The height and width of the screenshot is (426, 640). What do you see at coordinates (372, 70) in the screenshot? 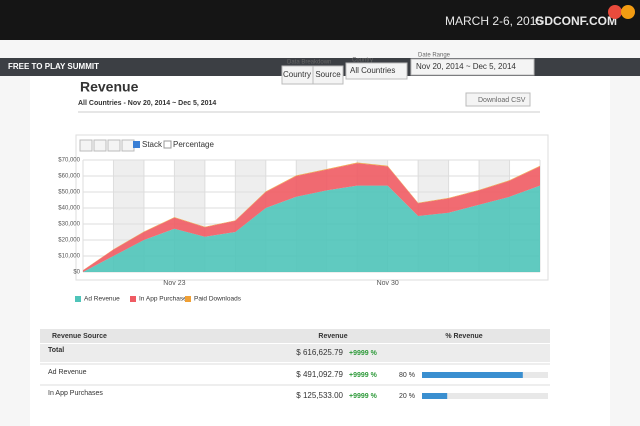
I see `country-value: All Countries` at bounding box center [372, 70].